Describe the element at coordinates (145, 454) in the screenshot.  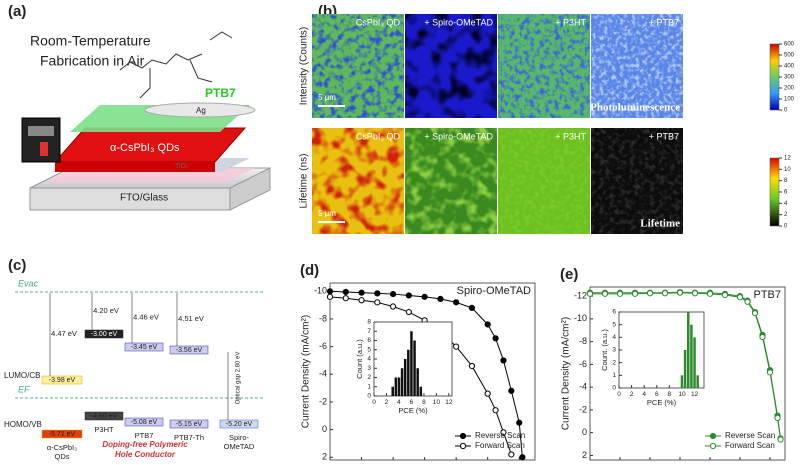
I see `hole-conductor-note: Hole Conductor` at that location.